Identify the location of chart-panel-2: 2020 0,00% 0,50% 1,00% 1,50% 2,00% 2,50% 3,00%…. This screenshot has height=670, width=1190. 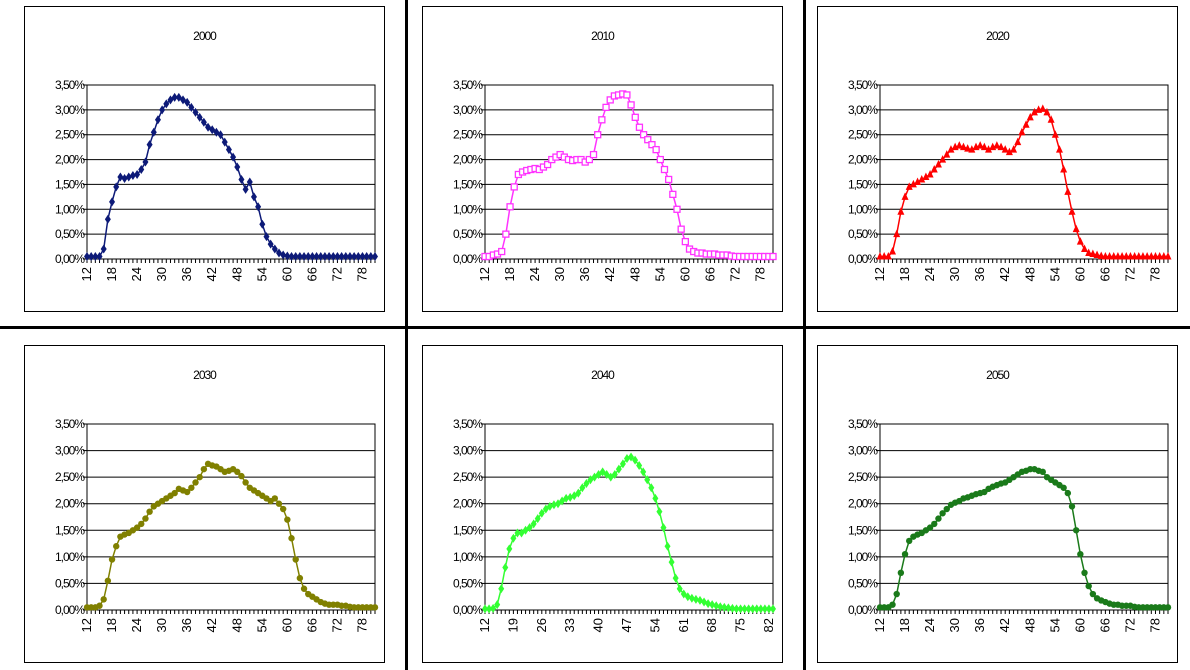
(997, 159).